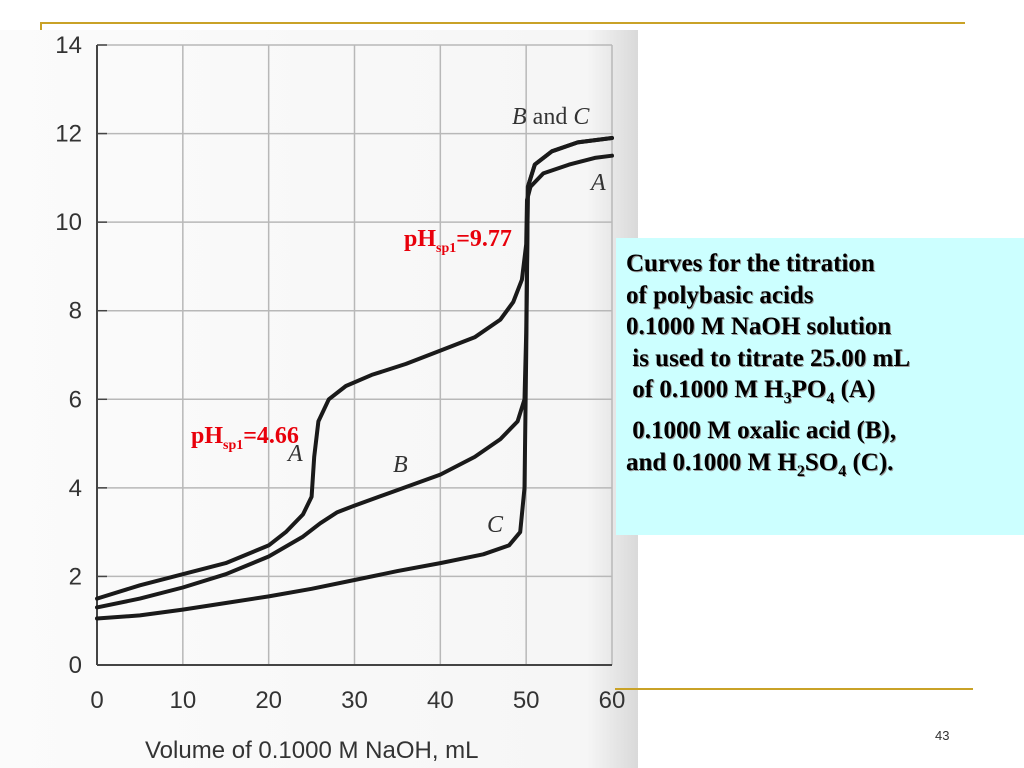 The image size is (1024, 768). Describe the element at coordinates (354, 700) in the screenshot. I see `x-tick-label-30: 30` at that location.